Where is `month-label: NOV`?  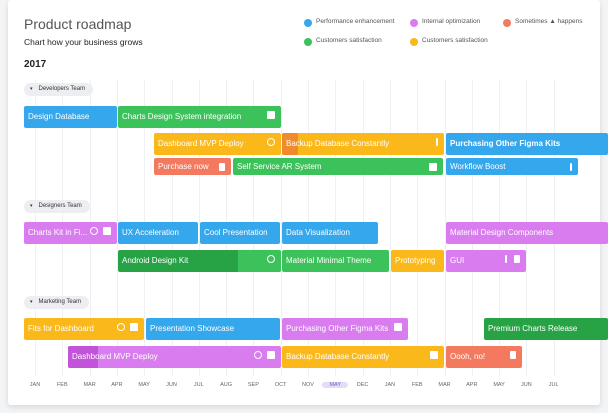
month-label: NOV is located at coordinates (308, 385).